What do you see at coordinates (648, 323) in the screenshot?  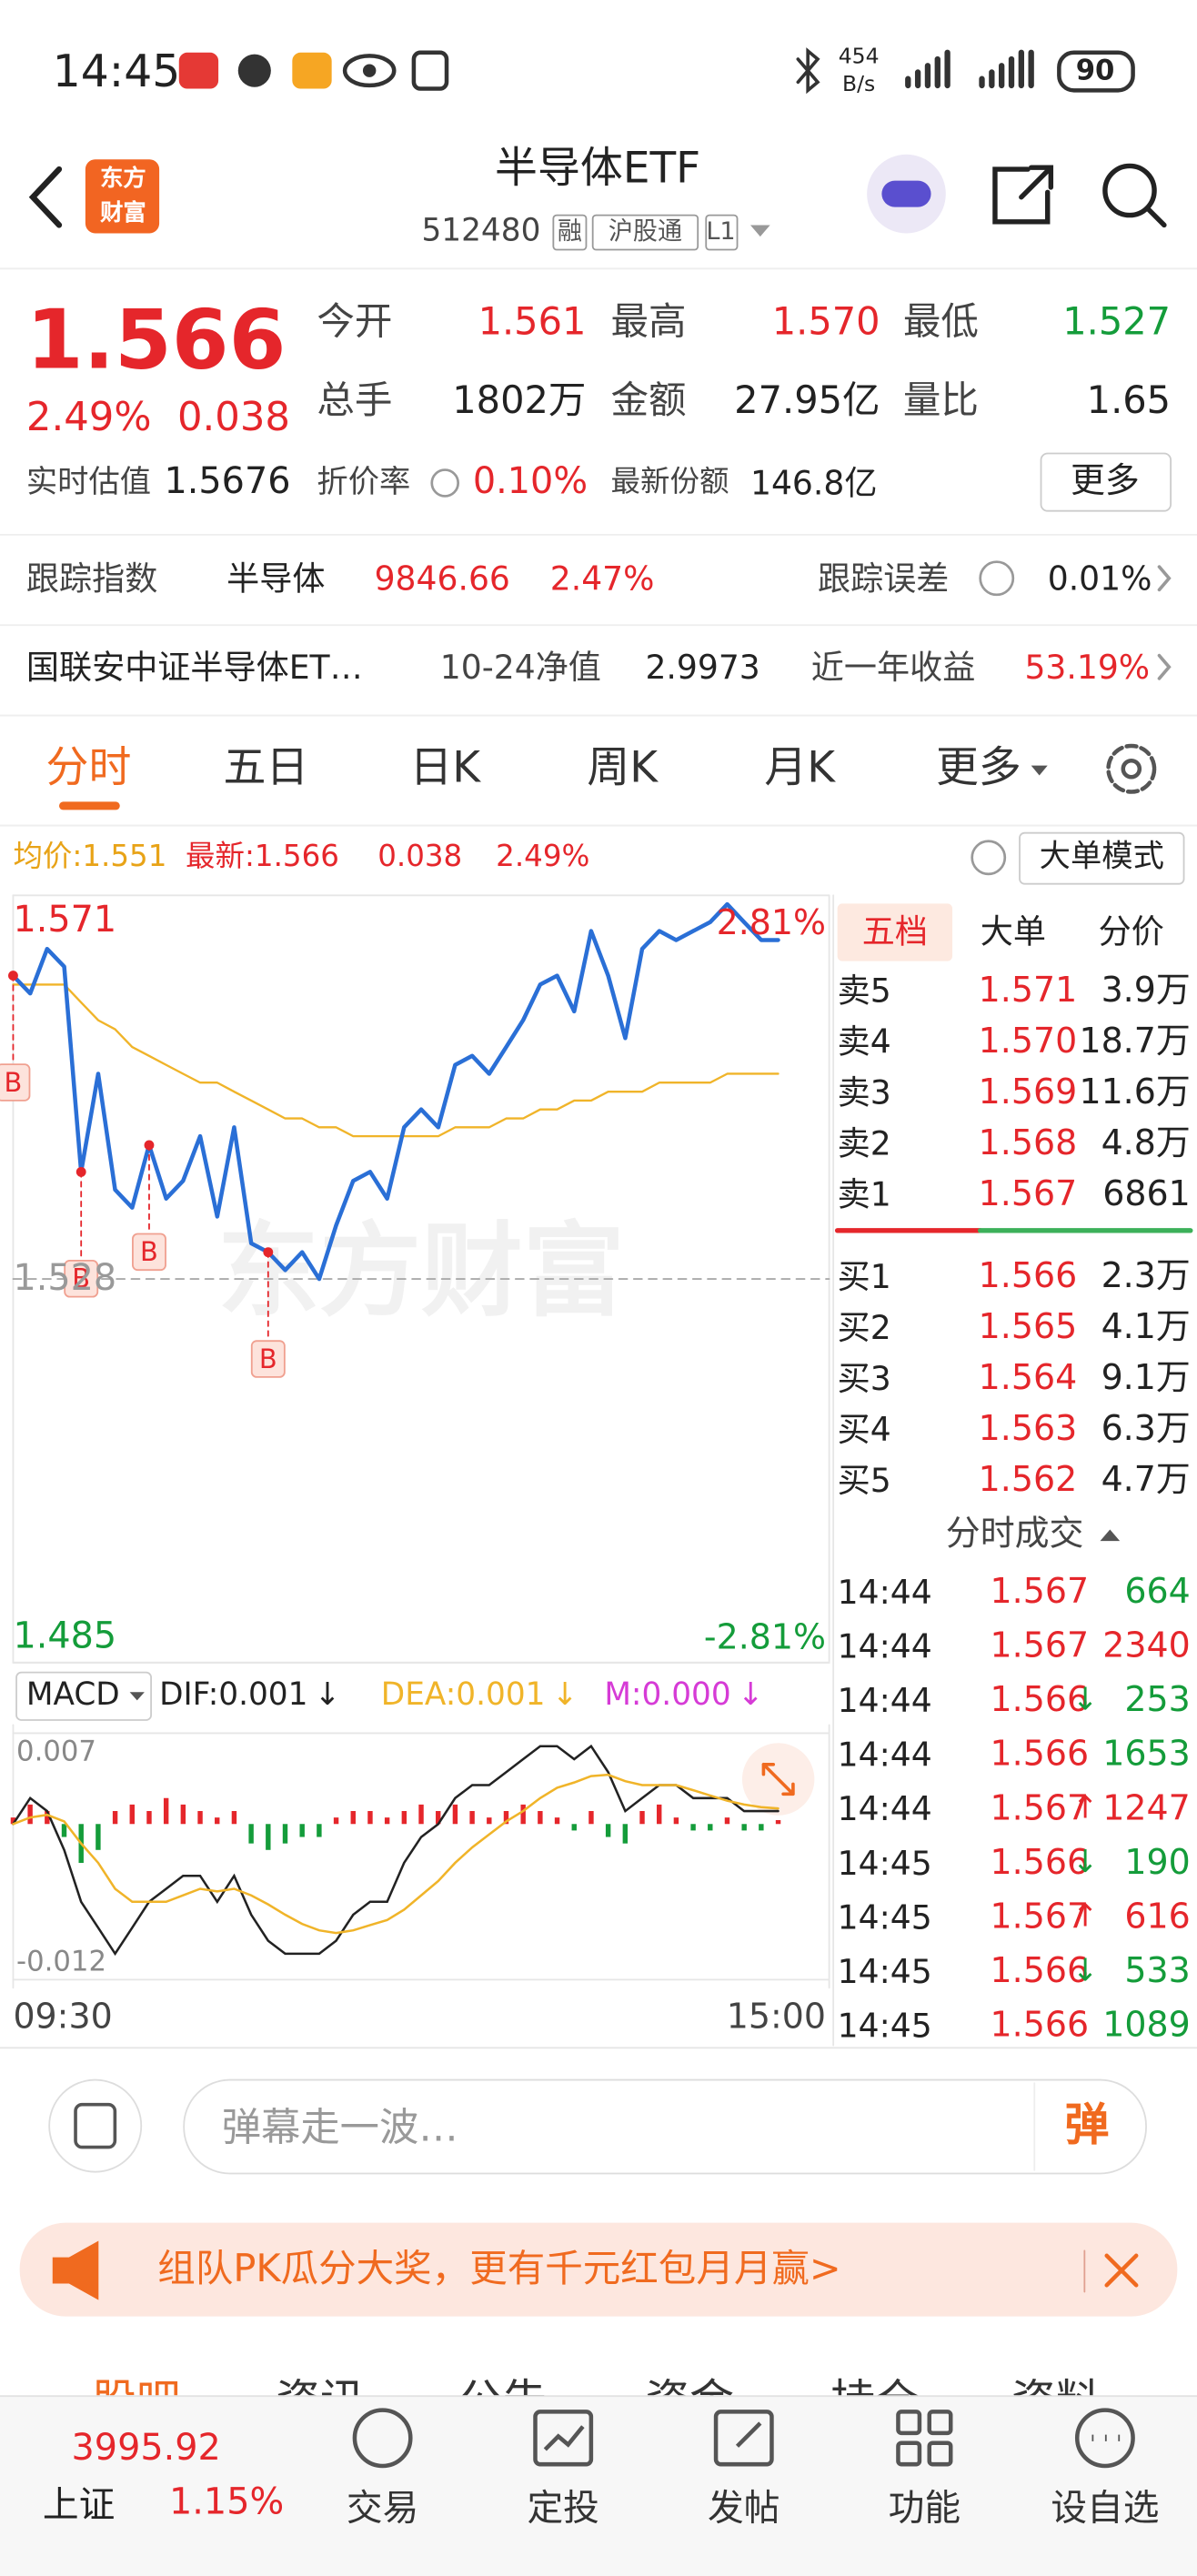 I see `field-label: 最高` at bounding box center [648, 323].